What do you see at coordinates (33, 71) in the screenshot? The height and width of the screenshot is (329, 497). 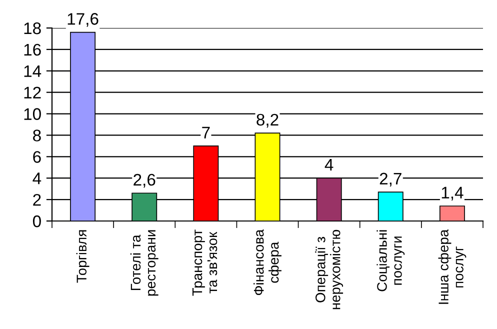 I see `y-tick-label: 14` at bounding box center [33, 71].